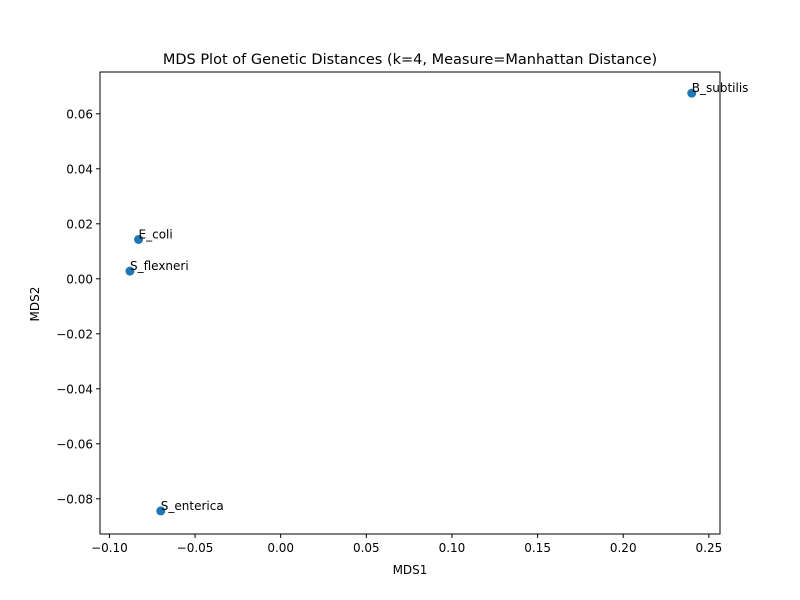 This screenshot has width=800, height=600. Describe the element at coordinates (537, 548) in the screenshot. I see `x-tick-label: 0.15` at that location.